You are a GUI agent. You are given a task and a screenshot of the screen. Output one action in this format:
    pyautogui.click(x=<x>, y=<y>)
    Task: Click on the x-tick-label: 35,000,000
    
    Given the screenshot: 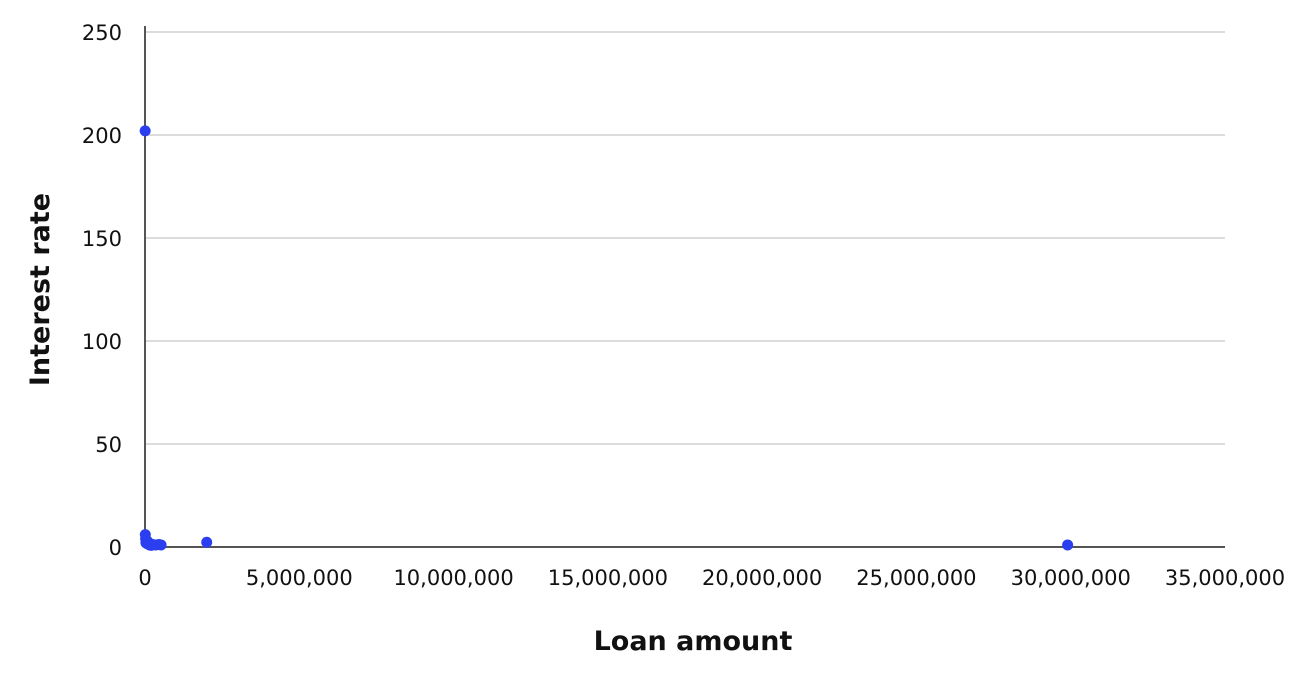 What is the action you would take?
    pyautogui.click(x=1225, y=578)
    